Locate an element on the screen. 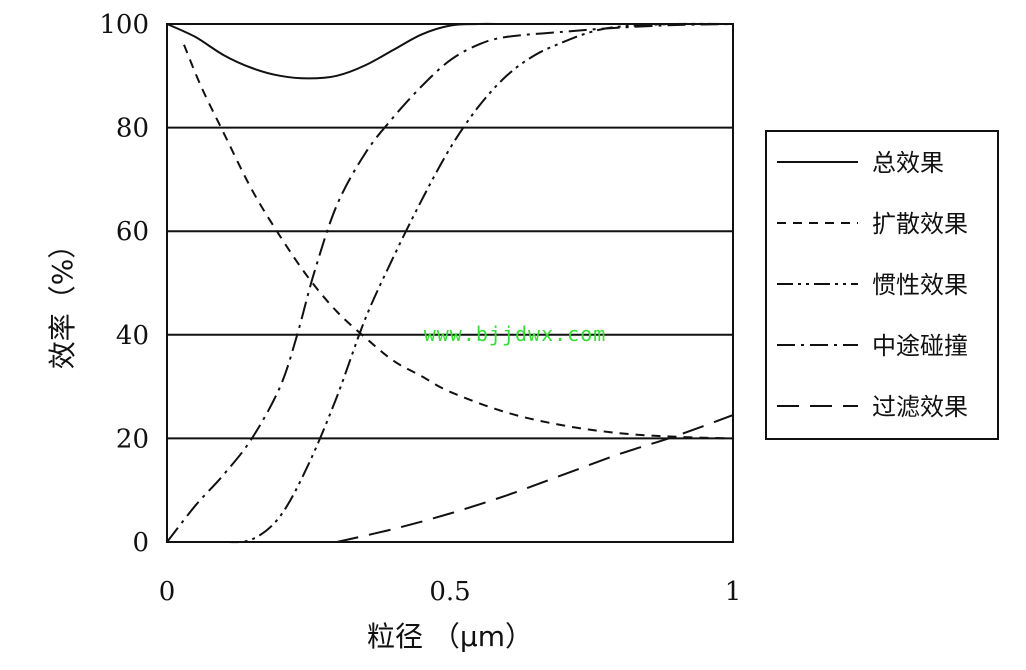  y-tick-label: 60 is located at coordinates (132, 232).